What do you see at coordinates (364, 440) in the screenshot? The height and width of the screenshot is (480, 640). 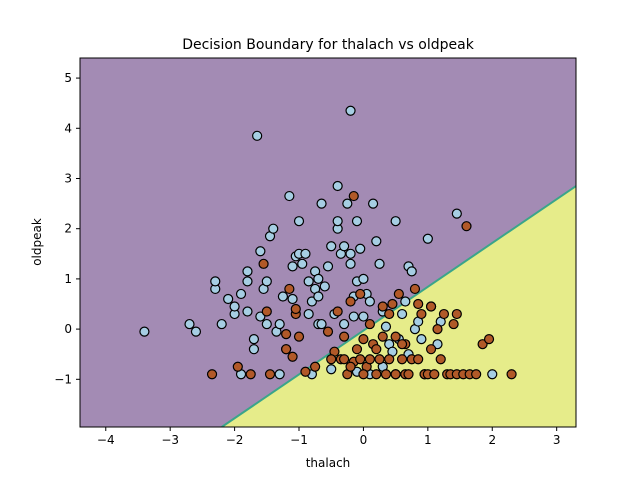 I see `x-tick-label: 0` at bounding box center [364, 440].